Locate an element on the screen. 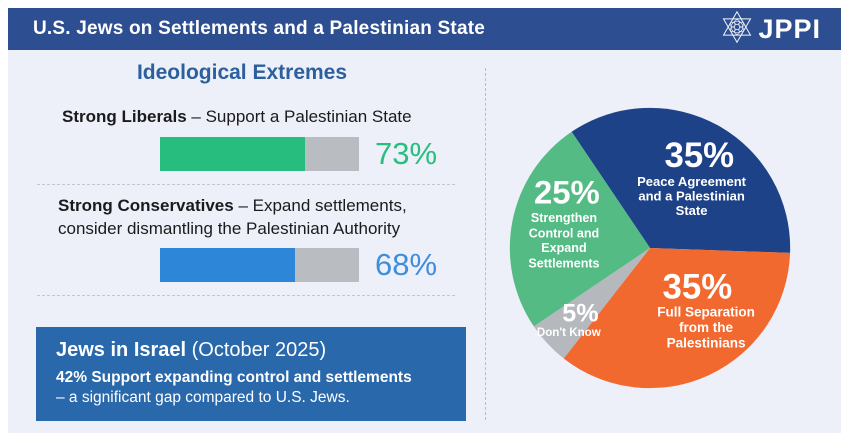 The width and height of the screenshot is (849, 438). pie-slice-strengthen-control is located at coordinates (579, 229).